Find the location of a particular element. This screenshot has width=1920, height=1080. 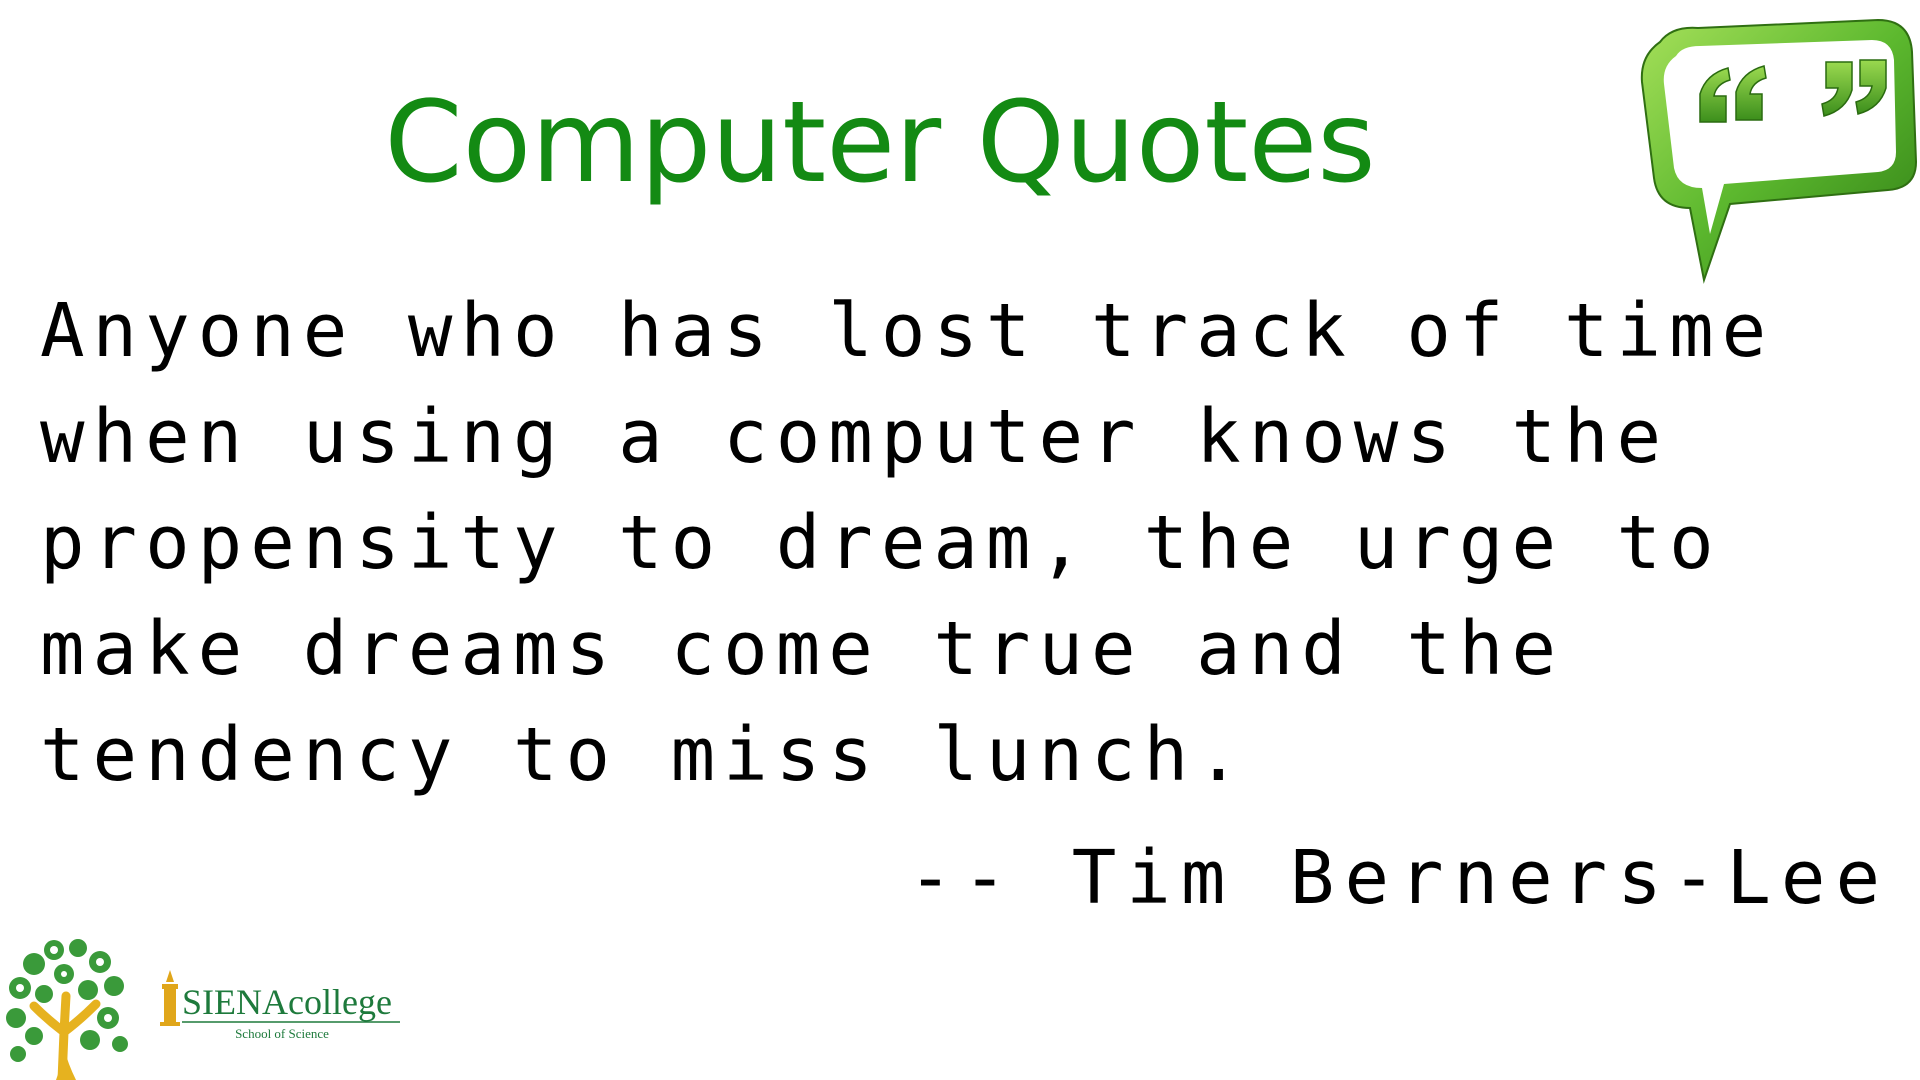

quote-line: make dreams come true and the is located at coordinates (802, 649).